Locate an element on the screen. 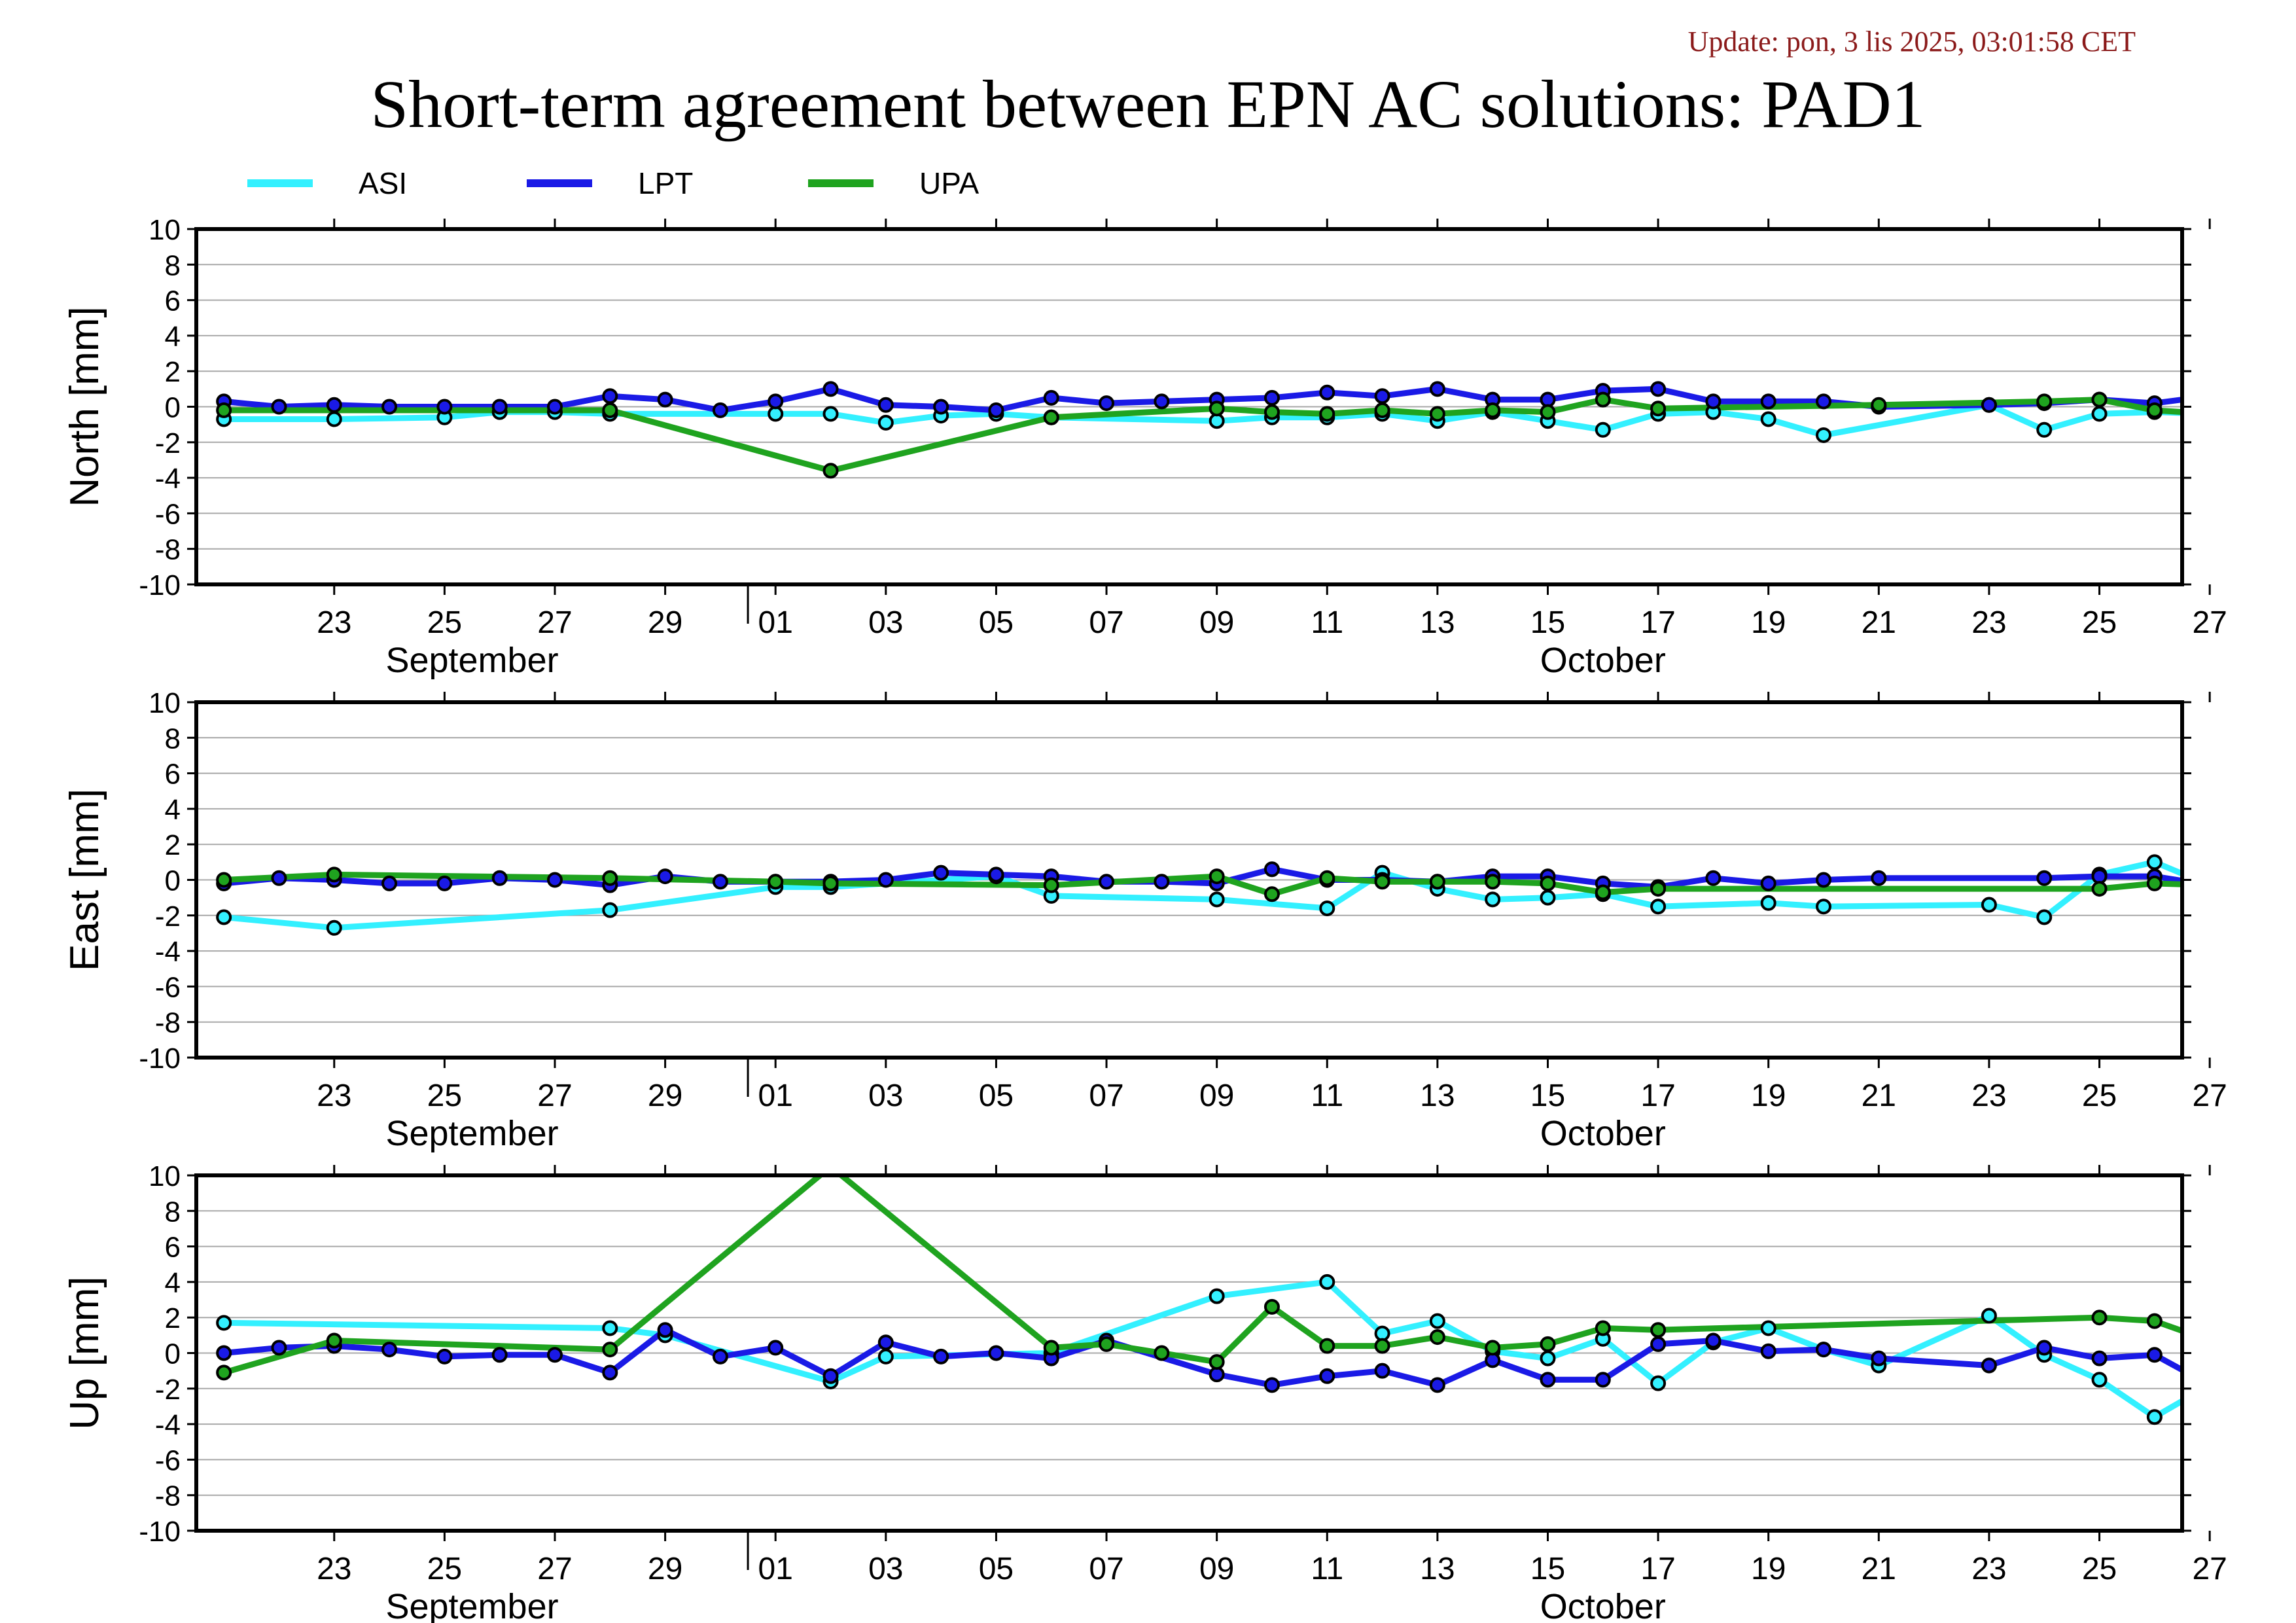  legend-item-lpt: LPT is located at coordinates (610, 183).